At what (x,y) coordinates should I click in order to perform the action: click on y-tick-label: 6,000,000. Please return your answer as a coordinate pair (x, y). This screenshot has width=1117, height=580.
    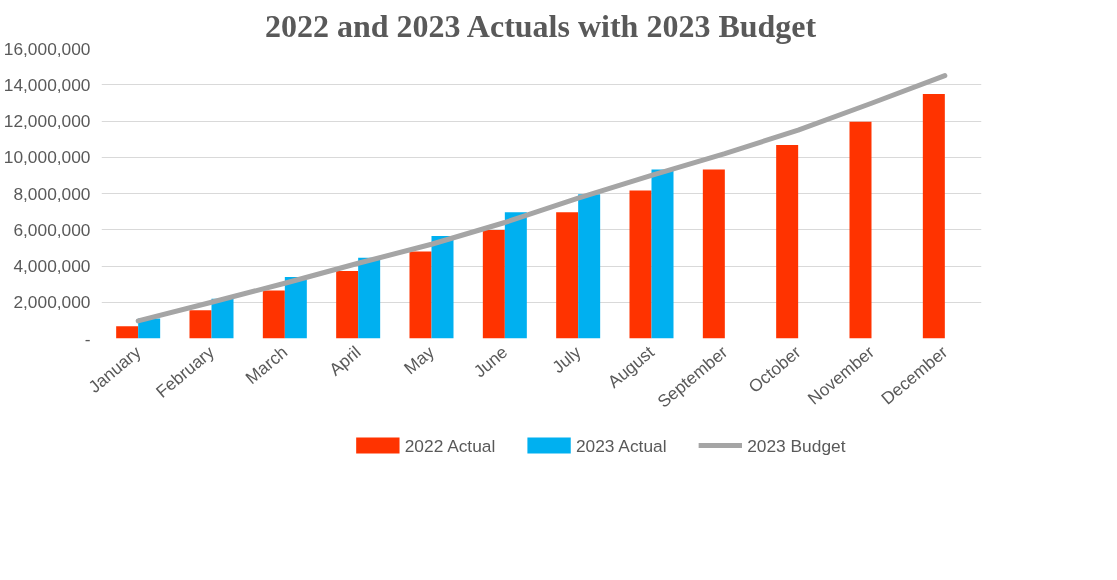
    Looking at the image, I should click on (52, 229).